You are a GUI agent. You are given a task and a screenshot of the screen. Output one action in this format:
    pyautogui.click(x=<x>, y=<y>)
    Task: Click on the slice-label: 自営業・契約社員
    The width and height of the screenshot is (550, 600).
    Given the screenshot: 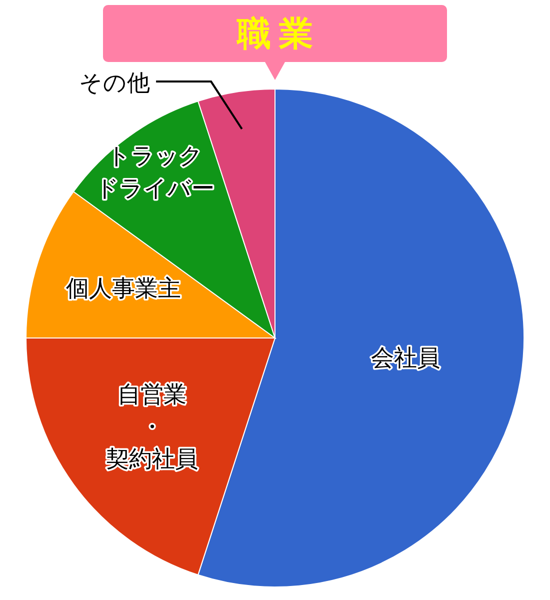 What is the action you would take?
    pyautogui.click(x=152, y=427)
    